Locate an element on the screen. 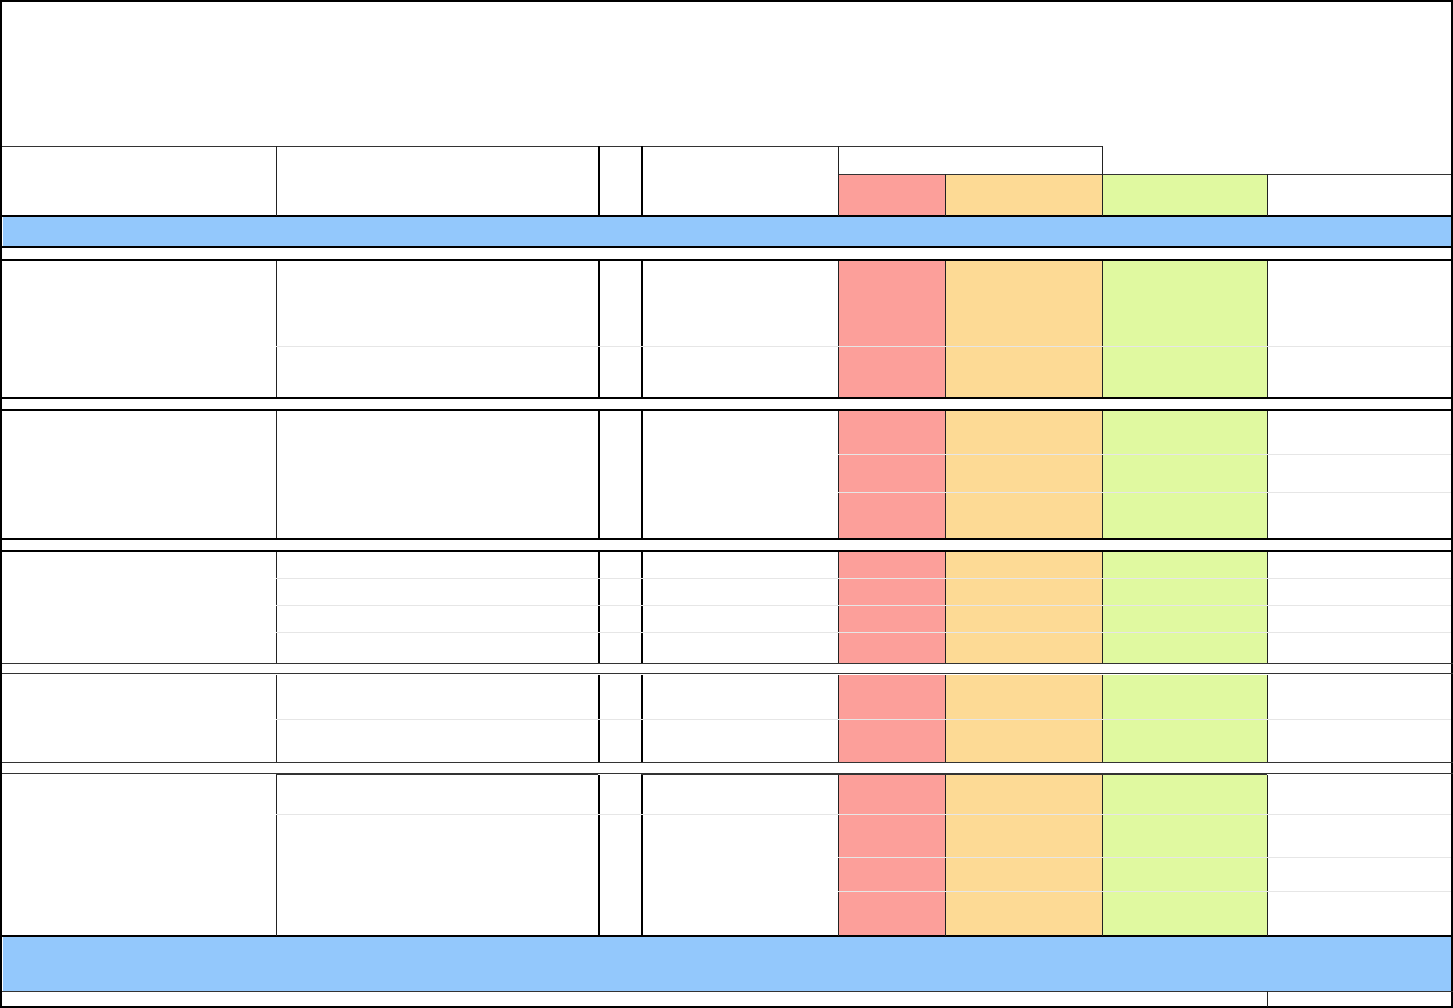 Image resolution: width=1453 pixels, height=1008 pixels. band-bottom-rule is located at coordinates (727, 247).